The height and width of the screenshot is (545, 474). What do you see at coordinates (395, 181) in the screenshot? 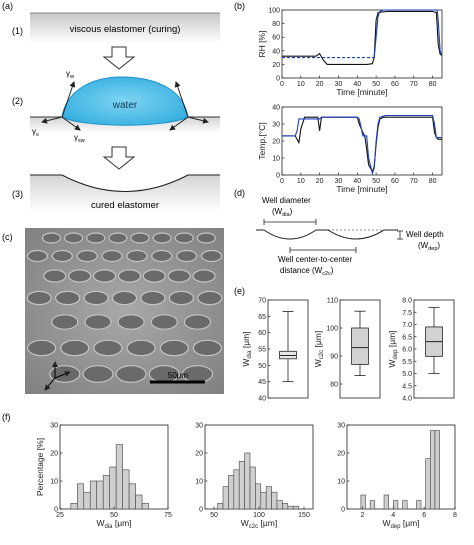
I see `x-tick-label: 60` at bounding box center [395, 181].